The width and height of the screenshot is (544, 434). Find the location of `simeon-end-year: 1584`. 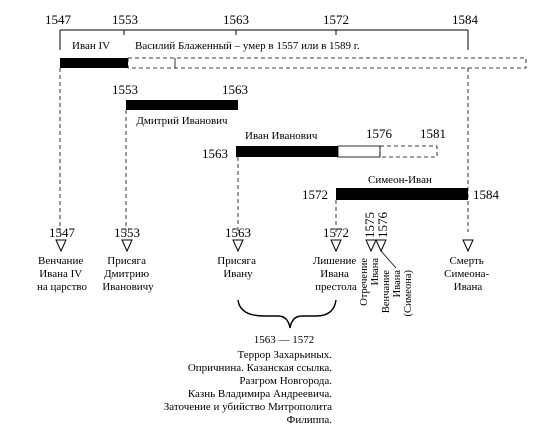

simeon-end-year: 1584 is located at coordinates (486, 194).